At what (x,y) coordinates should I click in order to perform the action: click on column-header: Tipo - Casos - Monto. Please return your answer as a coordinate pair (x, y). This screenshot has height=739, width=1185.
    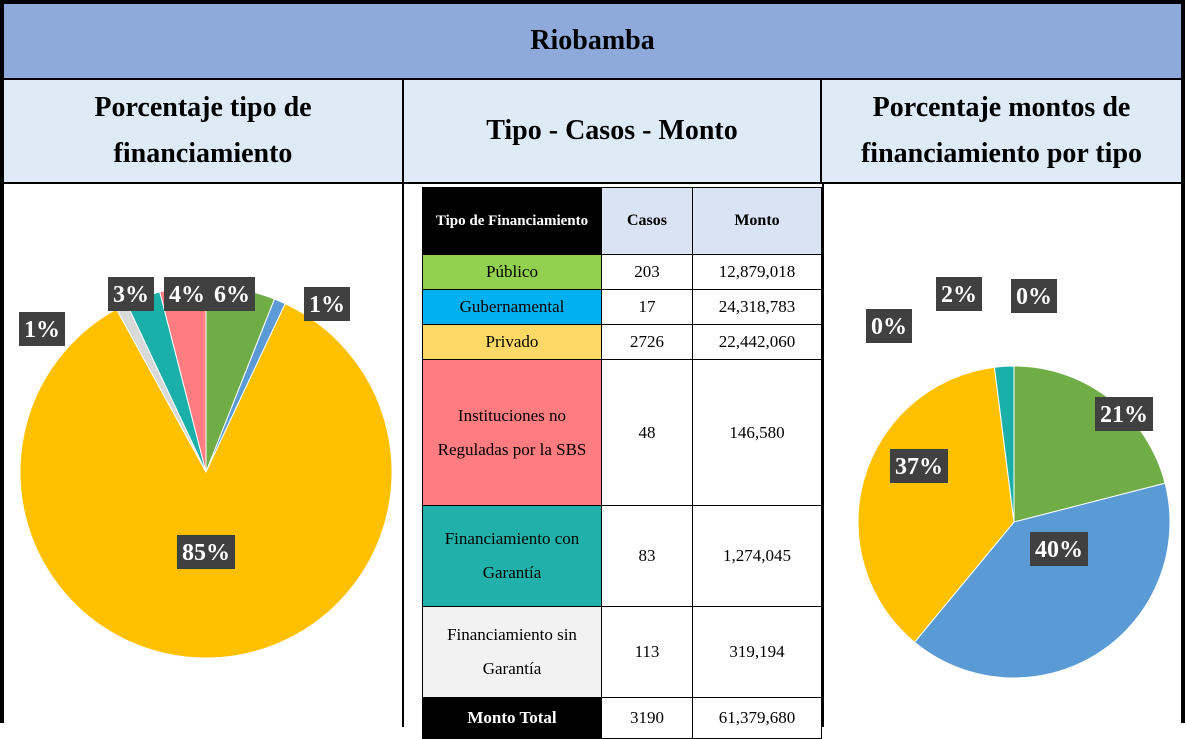
    Looking at the image, I should click on (612, 132).